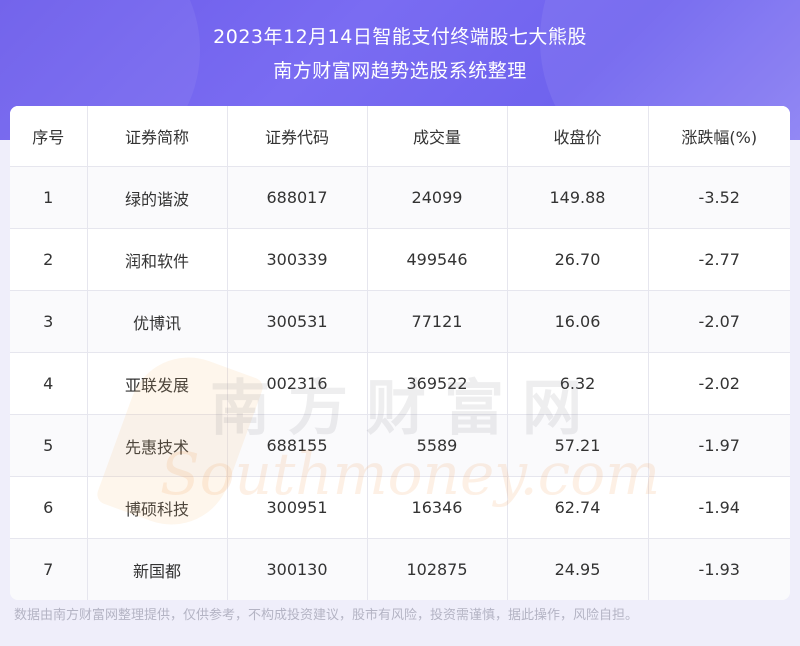 The height and width of the screenshot is (646, 800). Describe the element at coordinates (49, 321) in the screenshot. I see `cell-index: 3` at that location.